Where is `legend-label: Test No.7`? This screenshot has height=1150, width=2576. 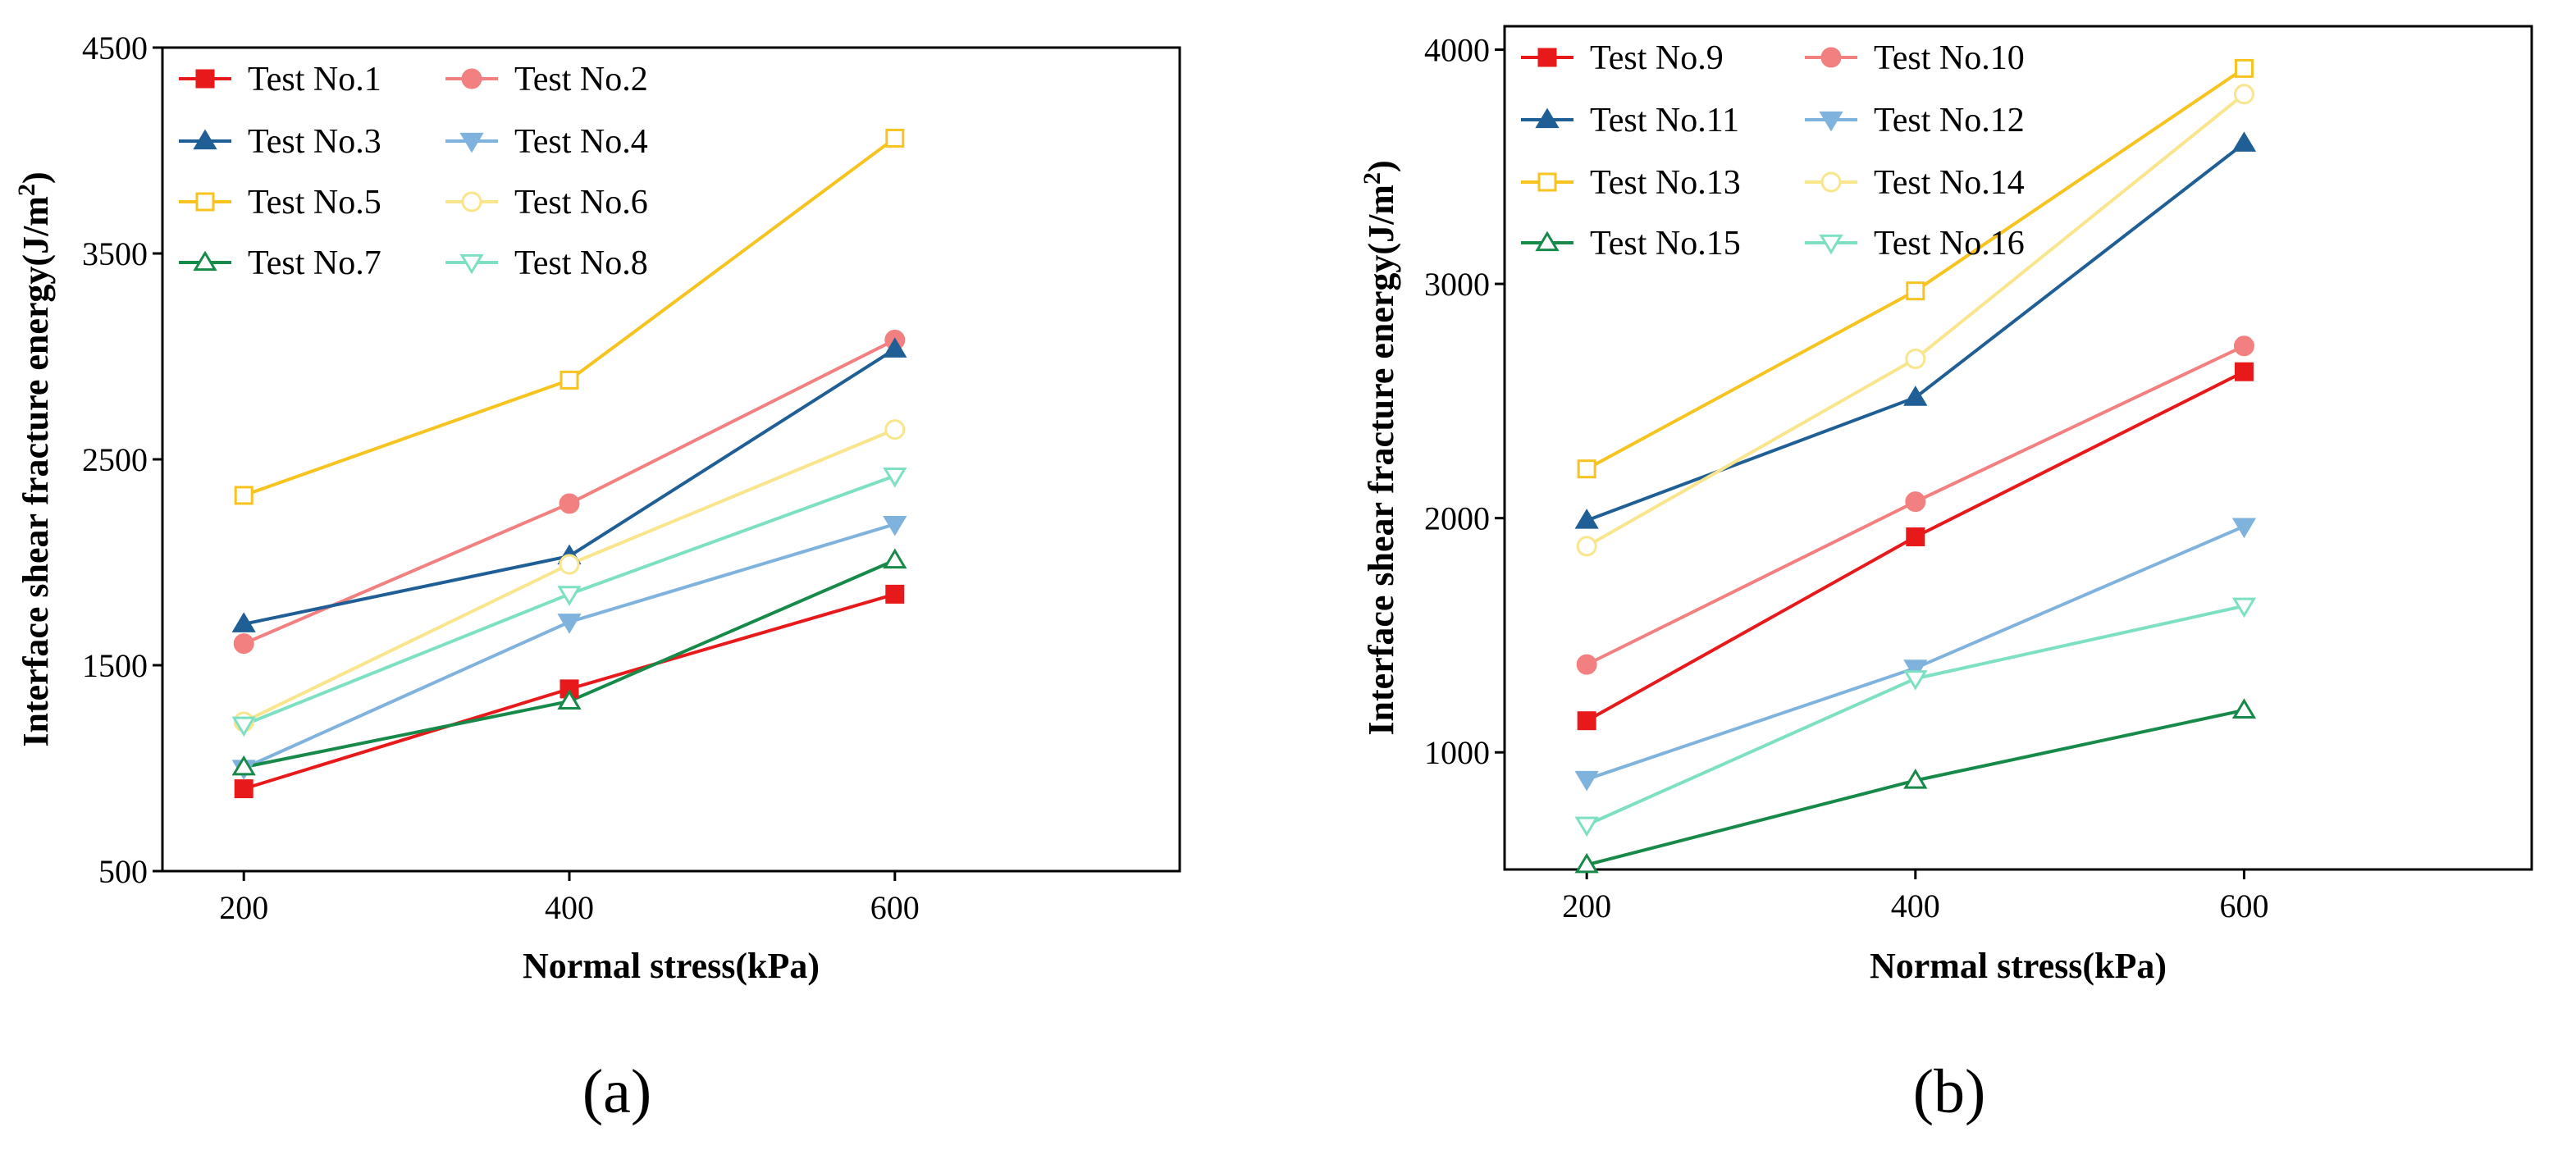 legend-label: Test No.7 is located at coordinates (314, 263).